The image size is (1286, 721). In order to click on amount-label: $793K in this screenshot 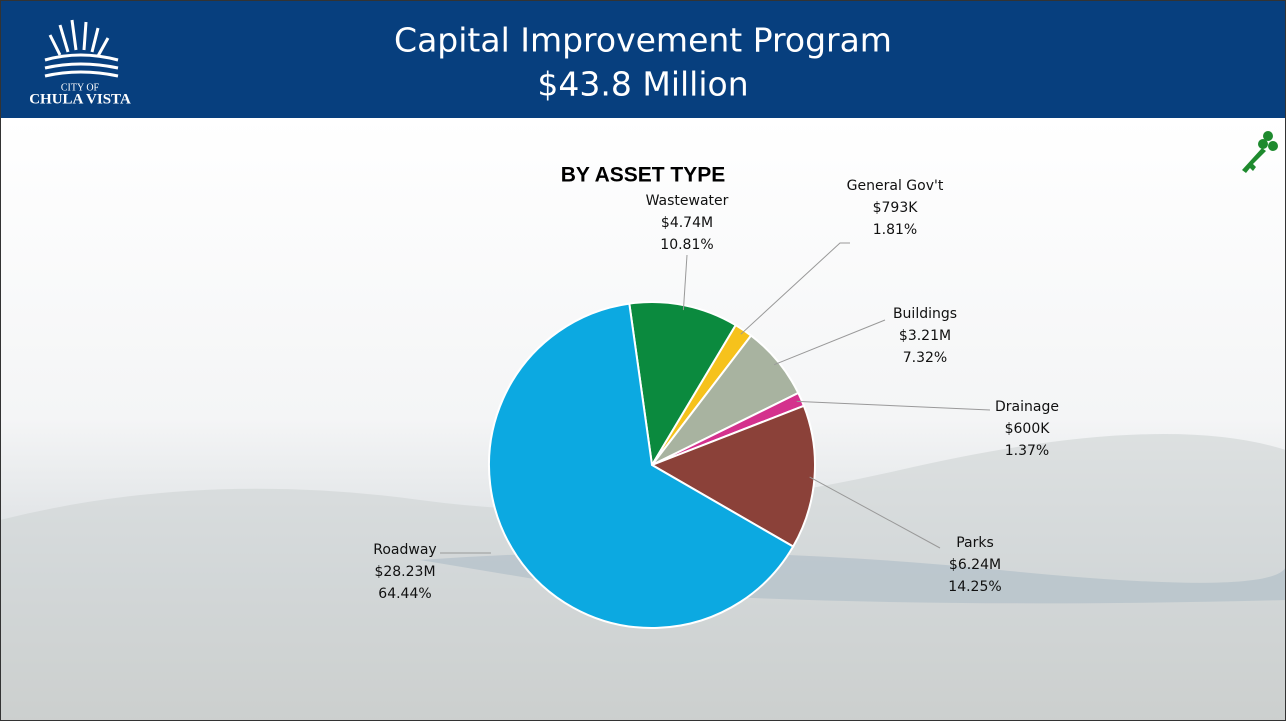, I will do `click(896, 208)`.